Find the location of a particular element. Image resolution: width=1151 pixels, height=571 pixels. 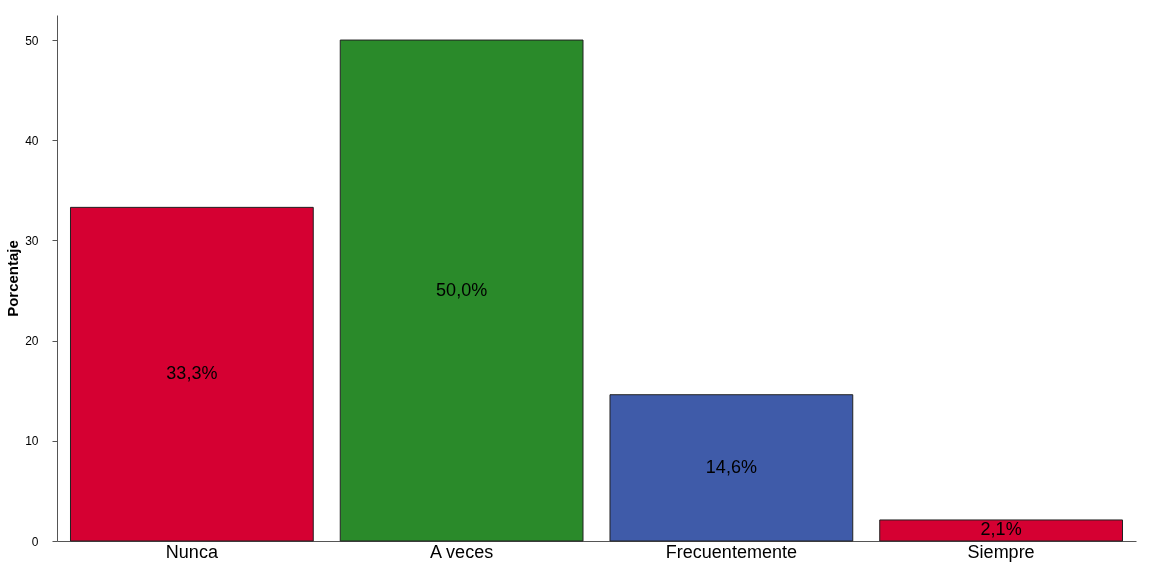

data-label: 50,0% is located at coordinates (462, 289).